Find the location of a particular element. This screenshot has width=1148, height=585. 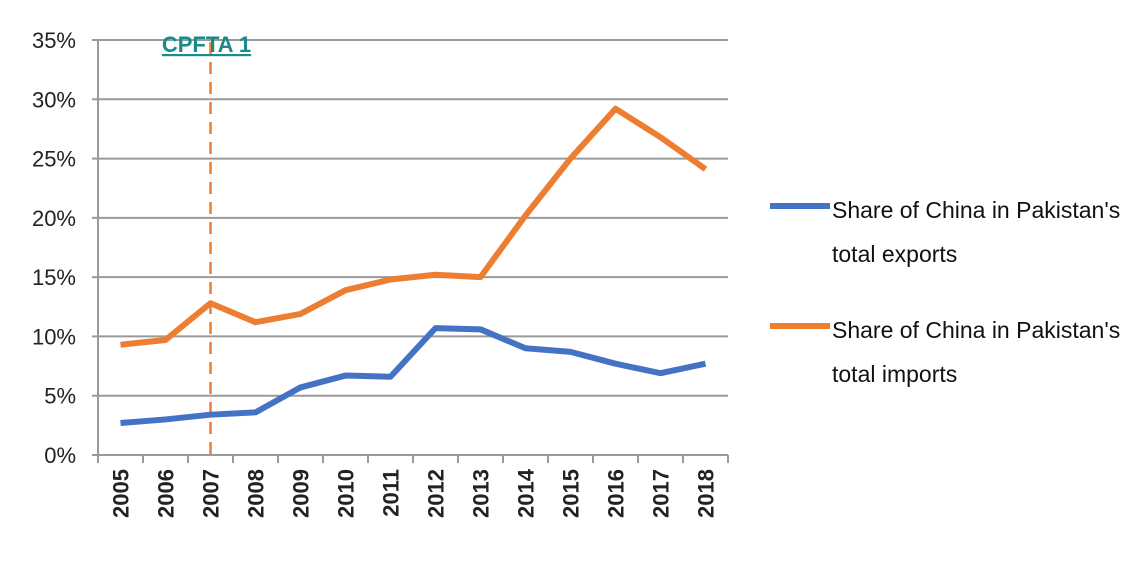

x-tick-label: 2018 is located at coordinates (706, 493).